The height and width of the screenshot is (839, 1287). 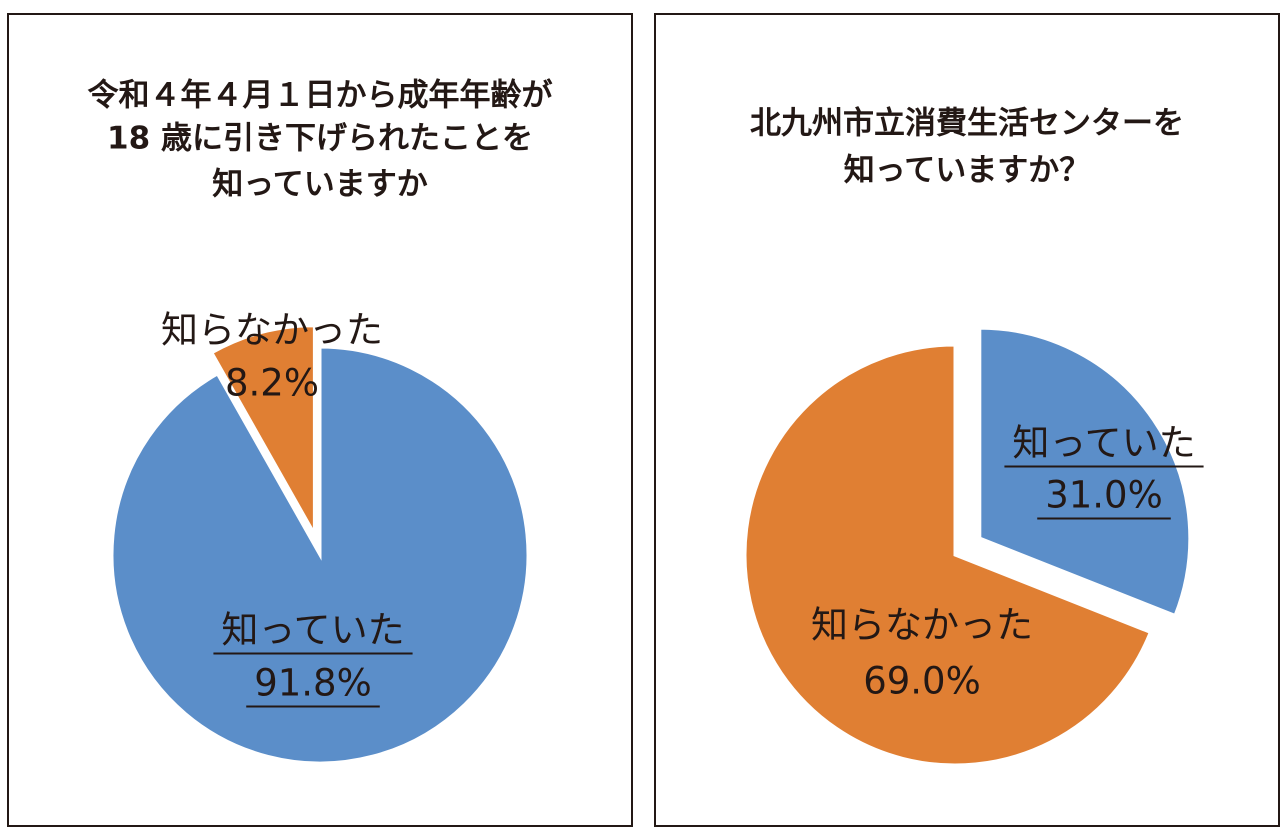 I want to click on slice-value-label: 31.0%, so click(x=1104, y=495).